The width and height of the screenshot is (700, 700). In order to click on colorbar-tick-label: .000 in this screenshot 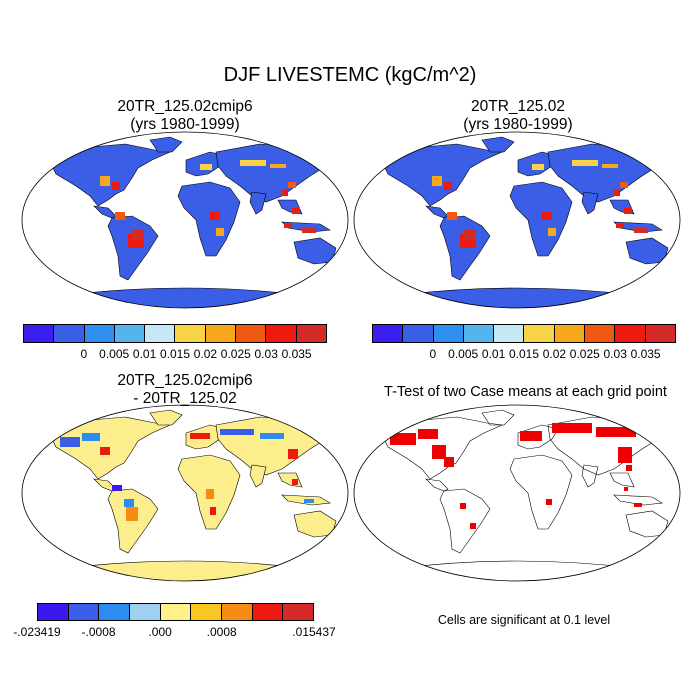, I will do `click(160, 632)`.